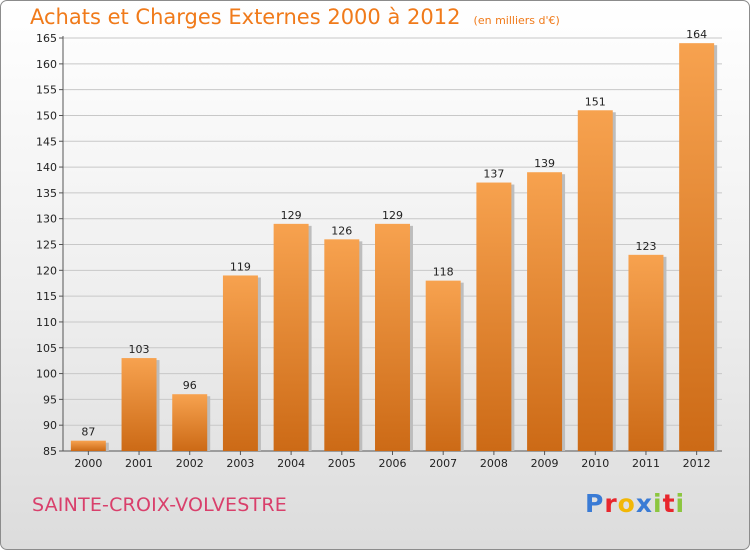 Image resolution: width=750 pixels, height=550 pixels. What do you see at coordinates (88, 463) in the screenshot?
I see `x-tick-label: 2000` at bounding box center [88, 463].